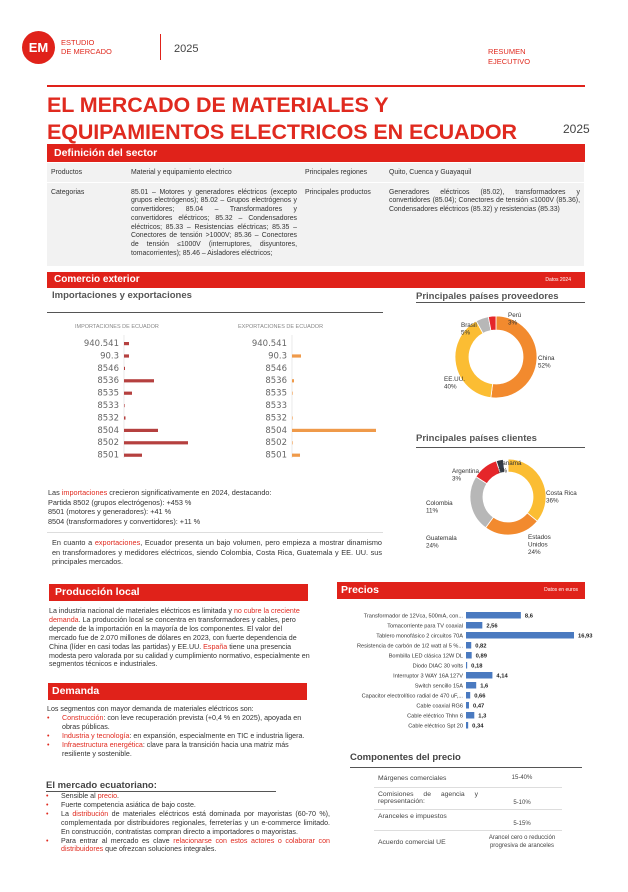 The image size is (628, 892). Describe the element at coordinates (439, 507) in the screenshot. I see `slice-label: Colombia 11%` at that location.